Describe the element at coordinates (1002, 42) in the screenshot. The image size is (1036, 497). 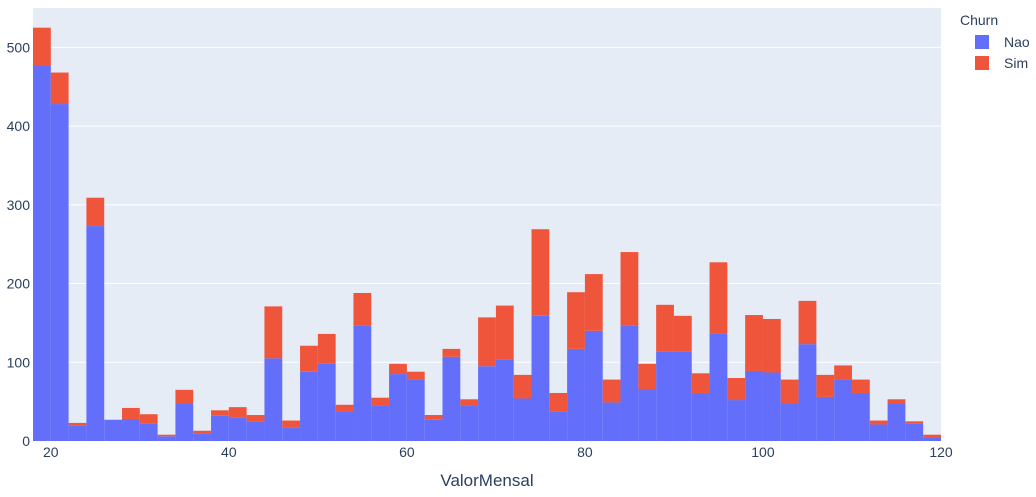
I see `legend-item-nao: Nao` at that location.